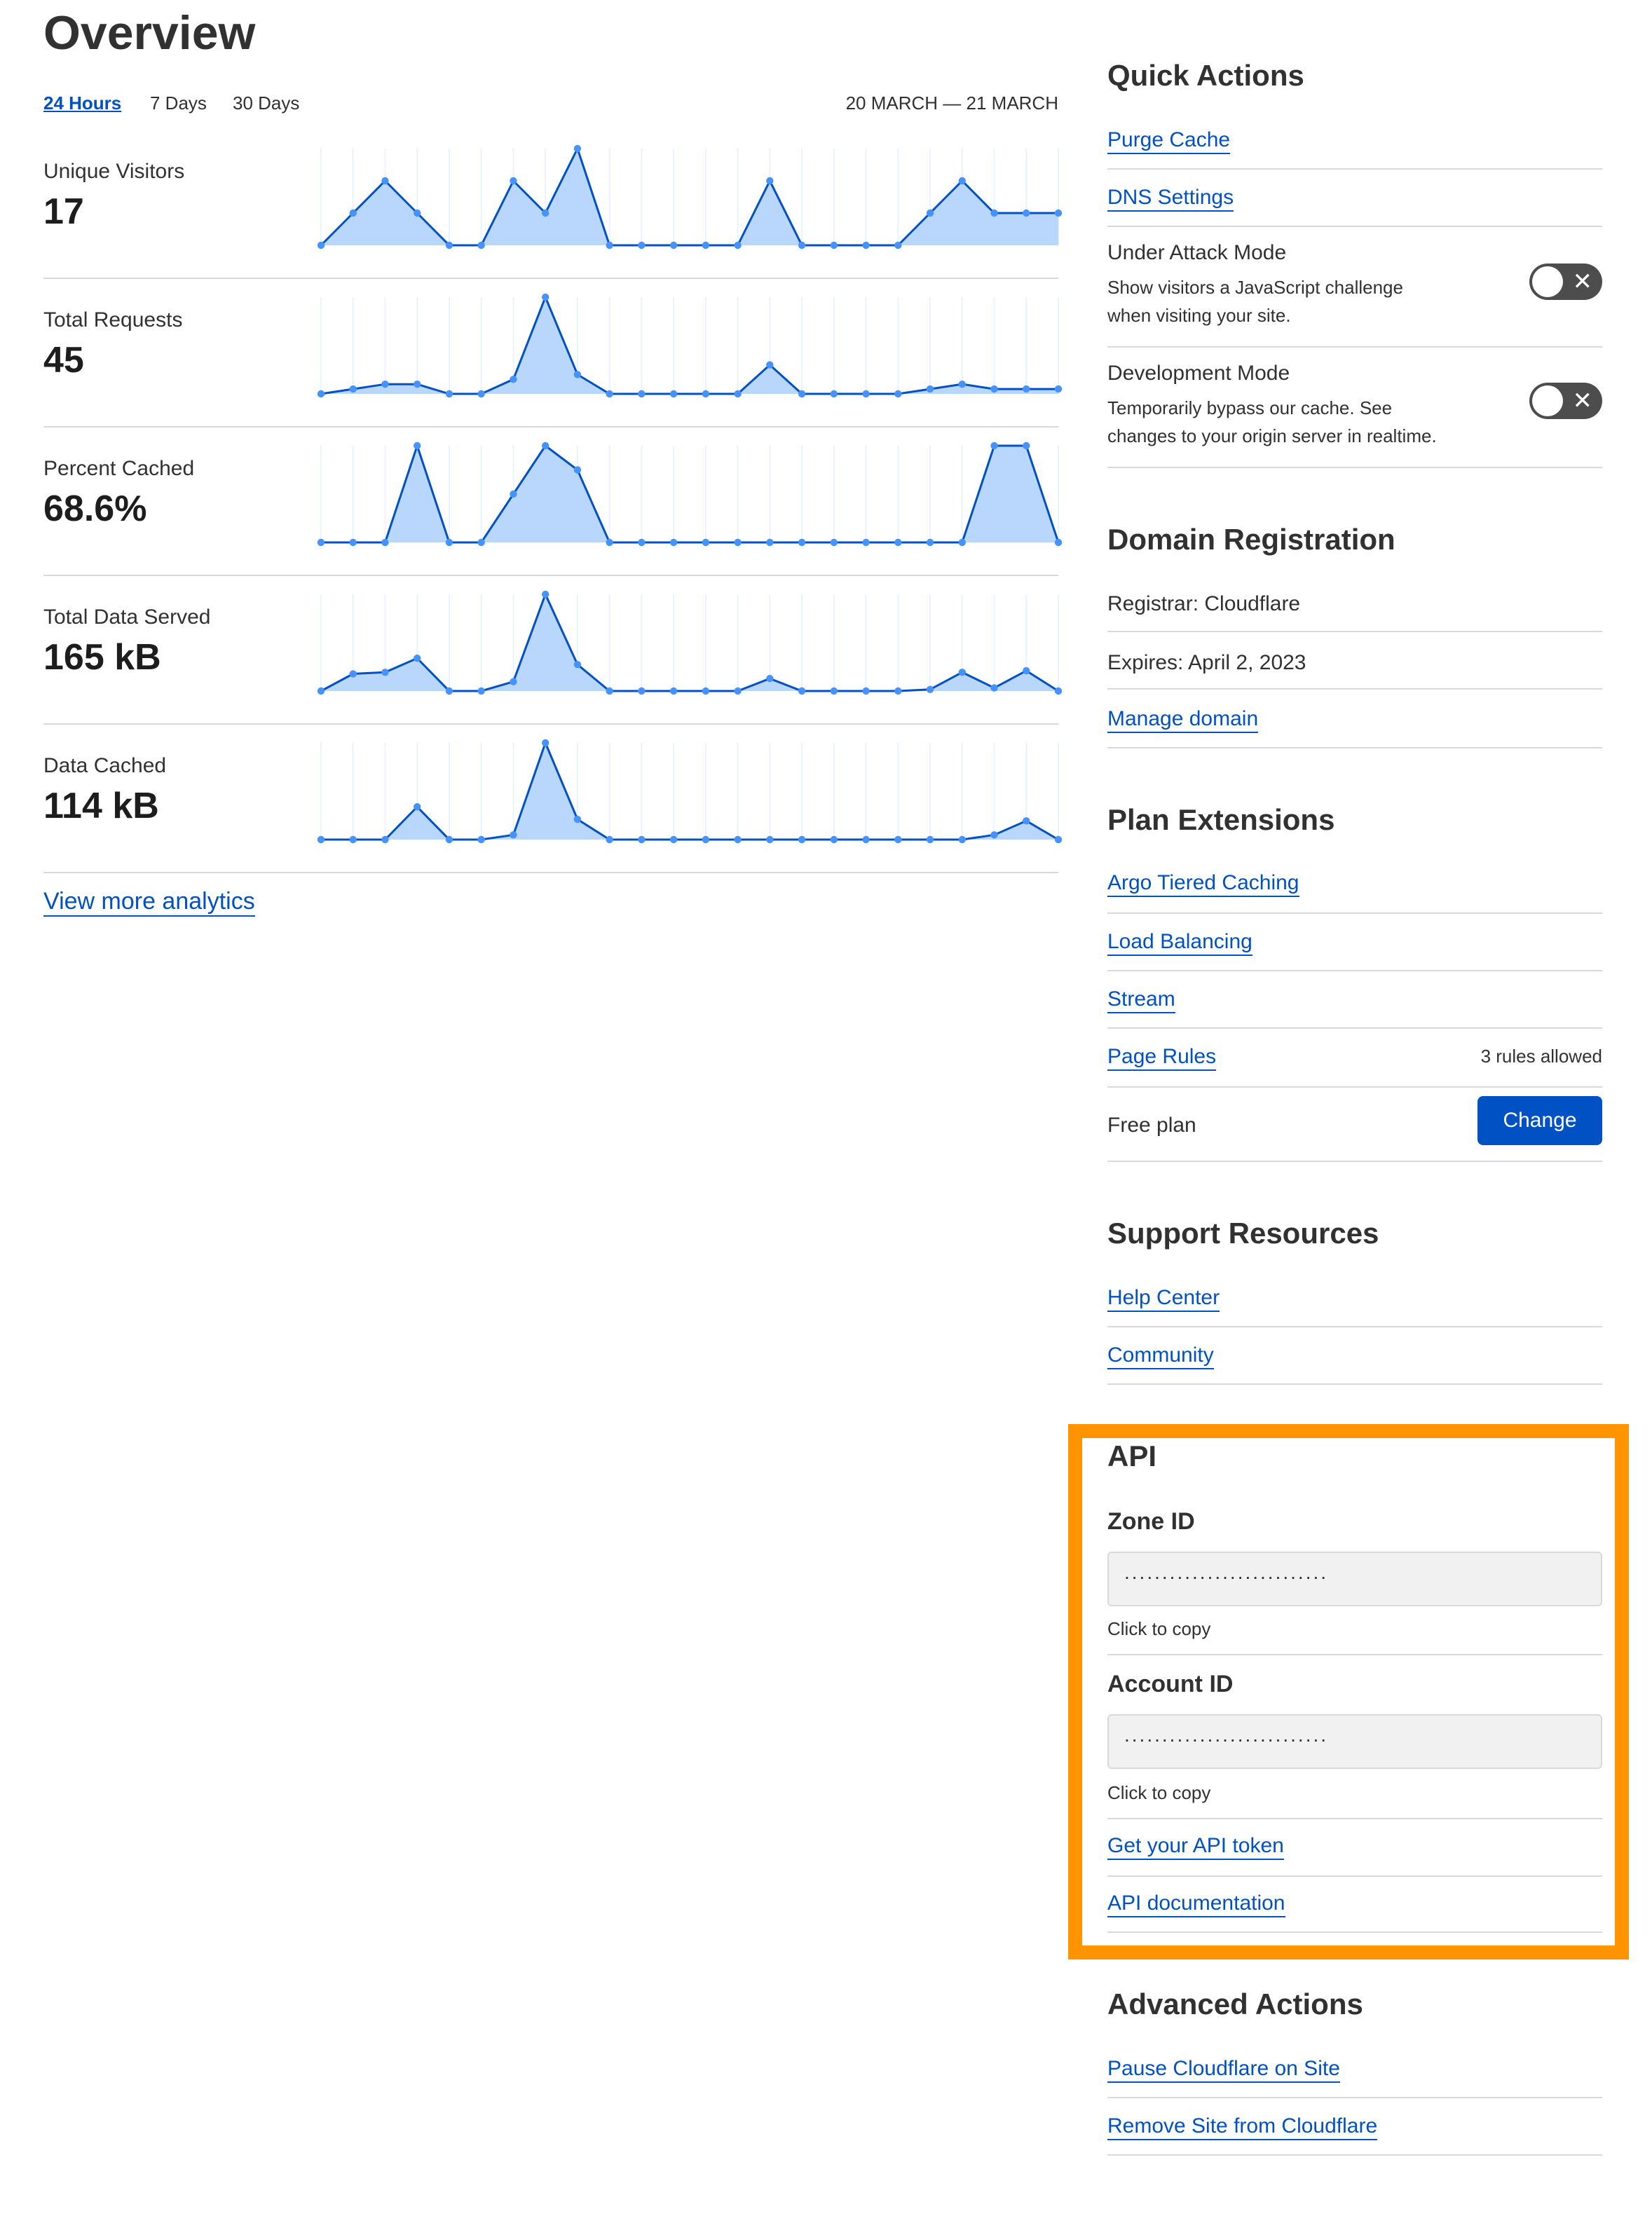 The width and height of the screenshot is (1652, 2223). Describe the element at coordinates (1179, 942) in the screenshot. I see `load-balancing-link: Load Balancing` at that location.